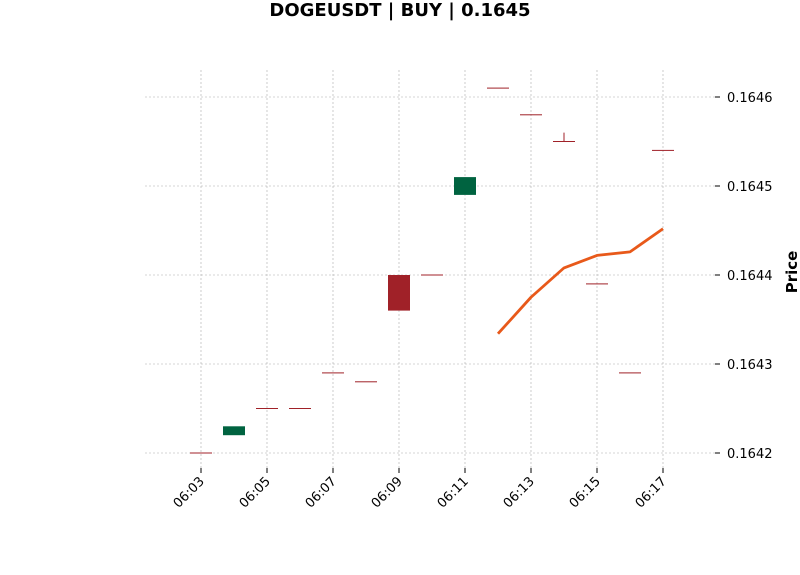 The image size is (800, 575). What do you see at coordinates (750, 454) in the screenshot?
I see `y-tick-label: 0.1642` at bounding box center [750, 454].